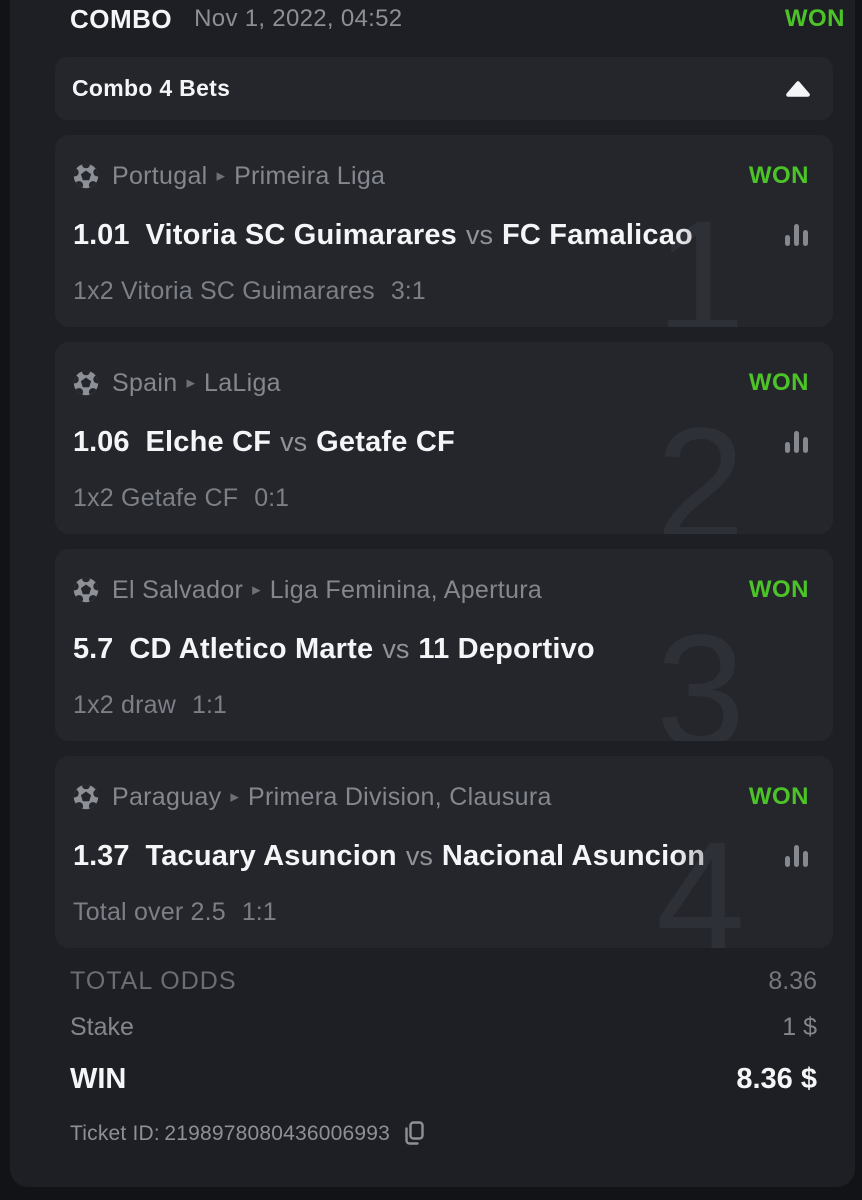 The height and width of the screenshot is (1200, 862). What do you see at coordinates (298, 18) in the screenshot?
I see `ticket-datetime: Nov 1, 2022, 04:52` at bounding box center [298, 18].